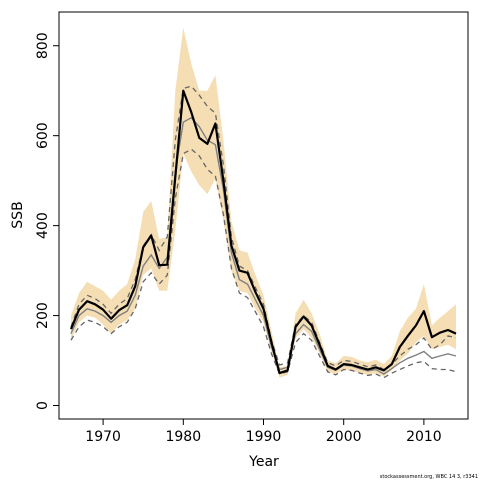  What do you see at coordinates (429, 477) in the screenshot?
I see `credit-text: stockassessment.org, WBC 14 3, r3341` at bounding box center [429, 477].